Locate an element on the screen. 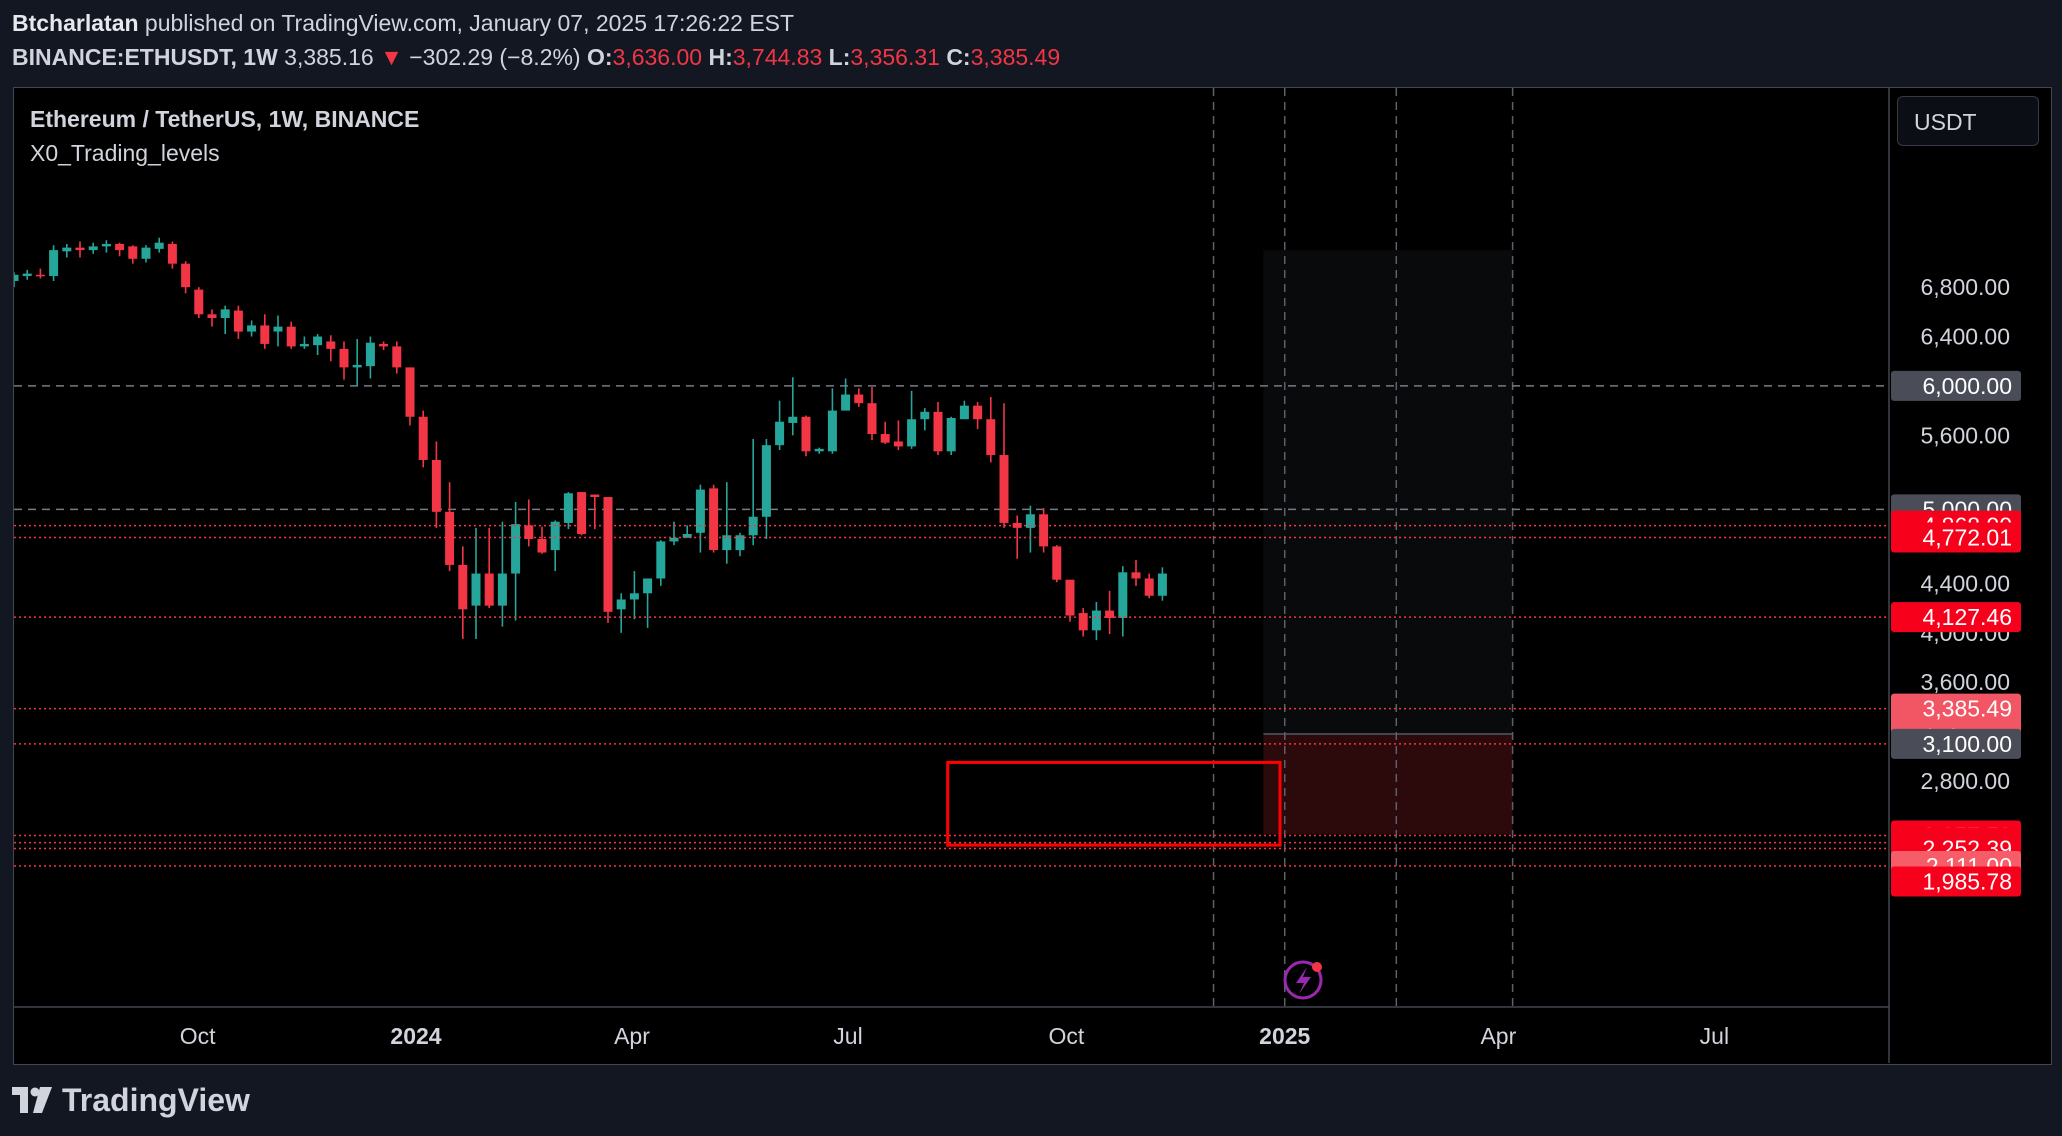  price-tick-label: 3,600.00 is located at coordinates (1965, 682).